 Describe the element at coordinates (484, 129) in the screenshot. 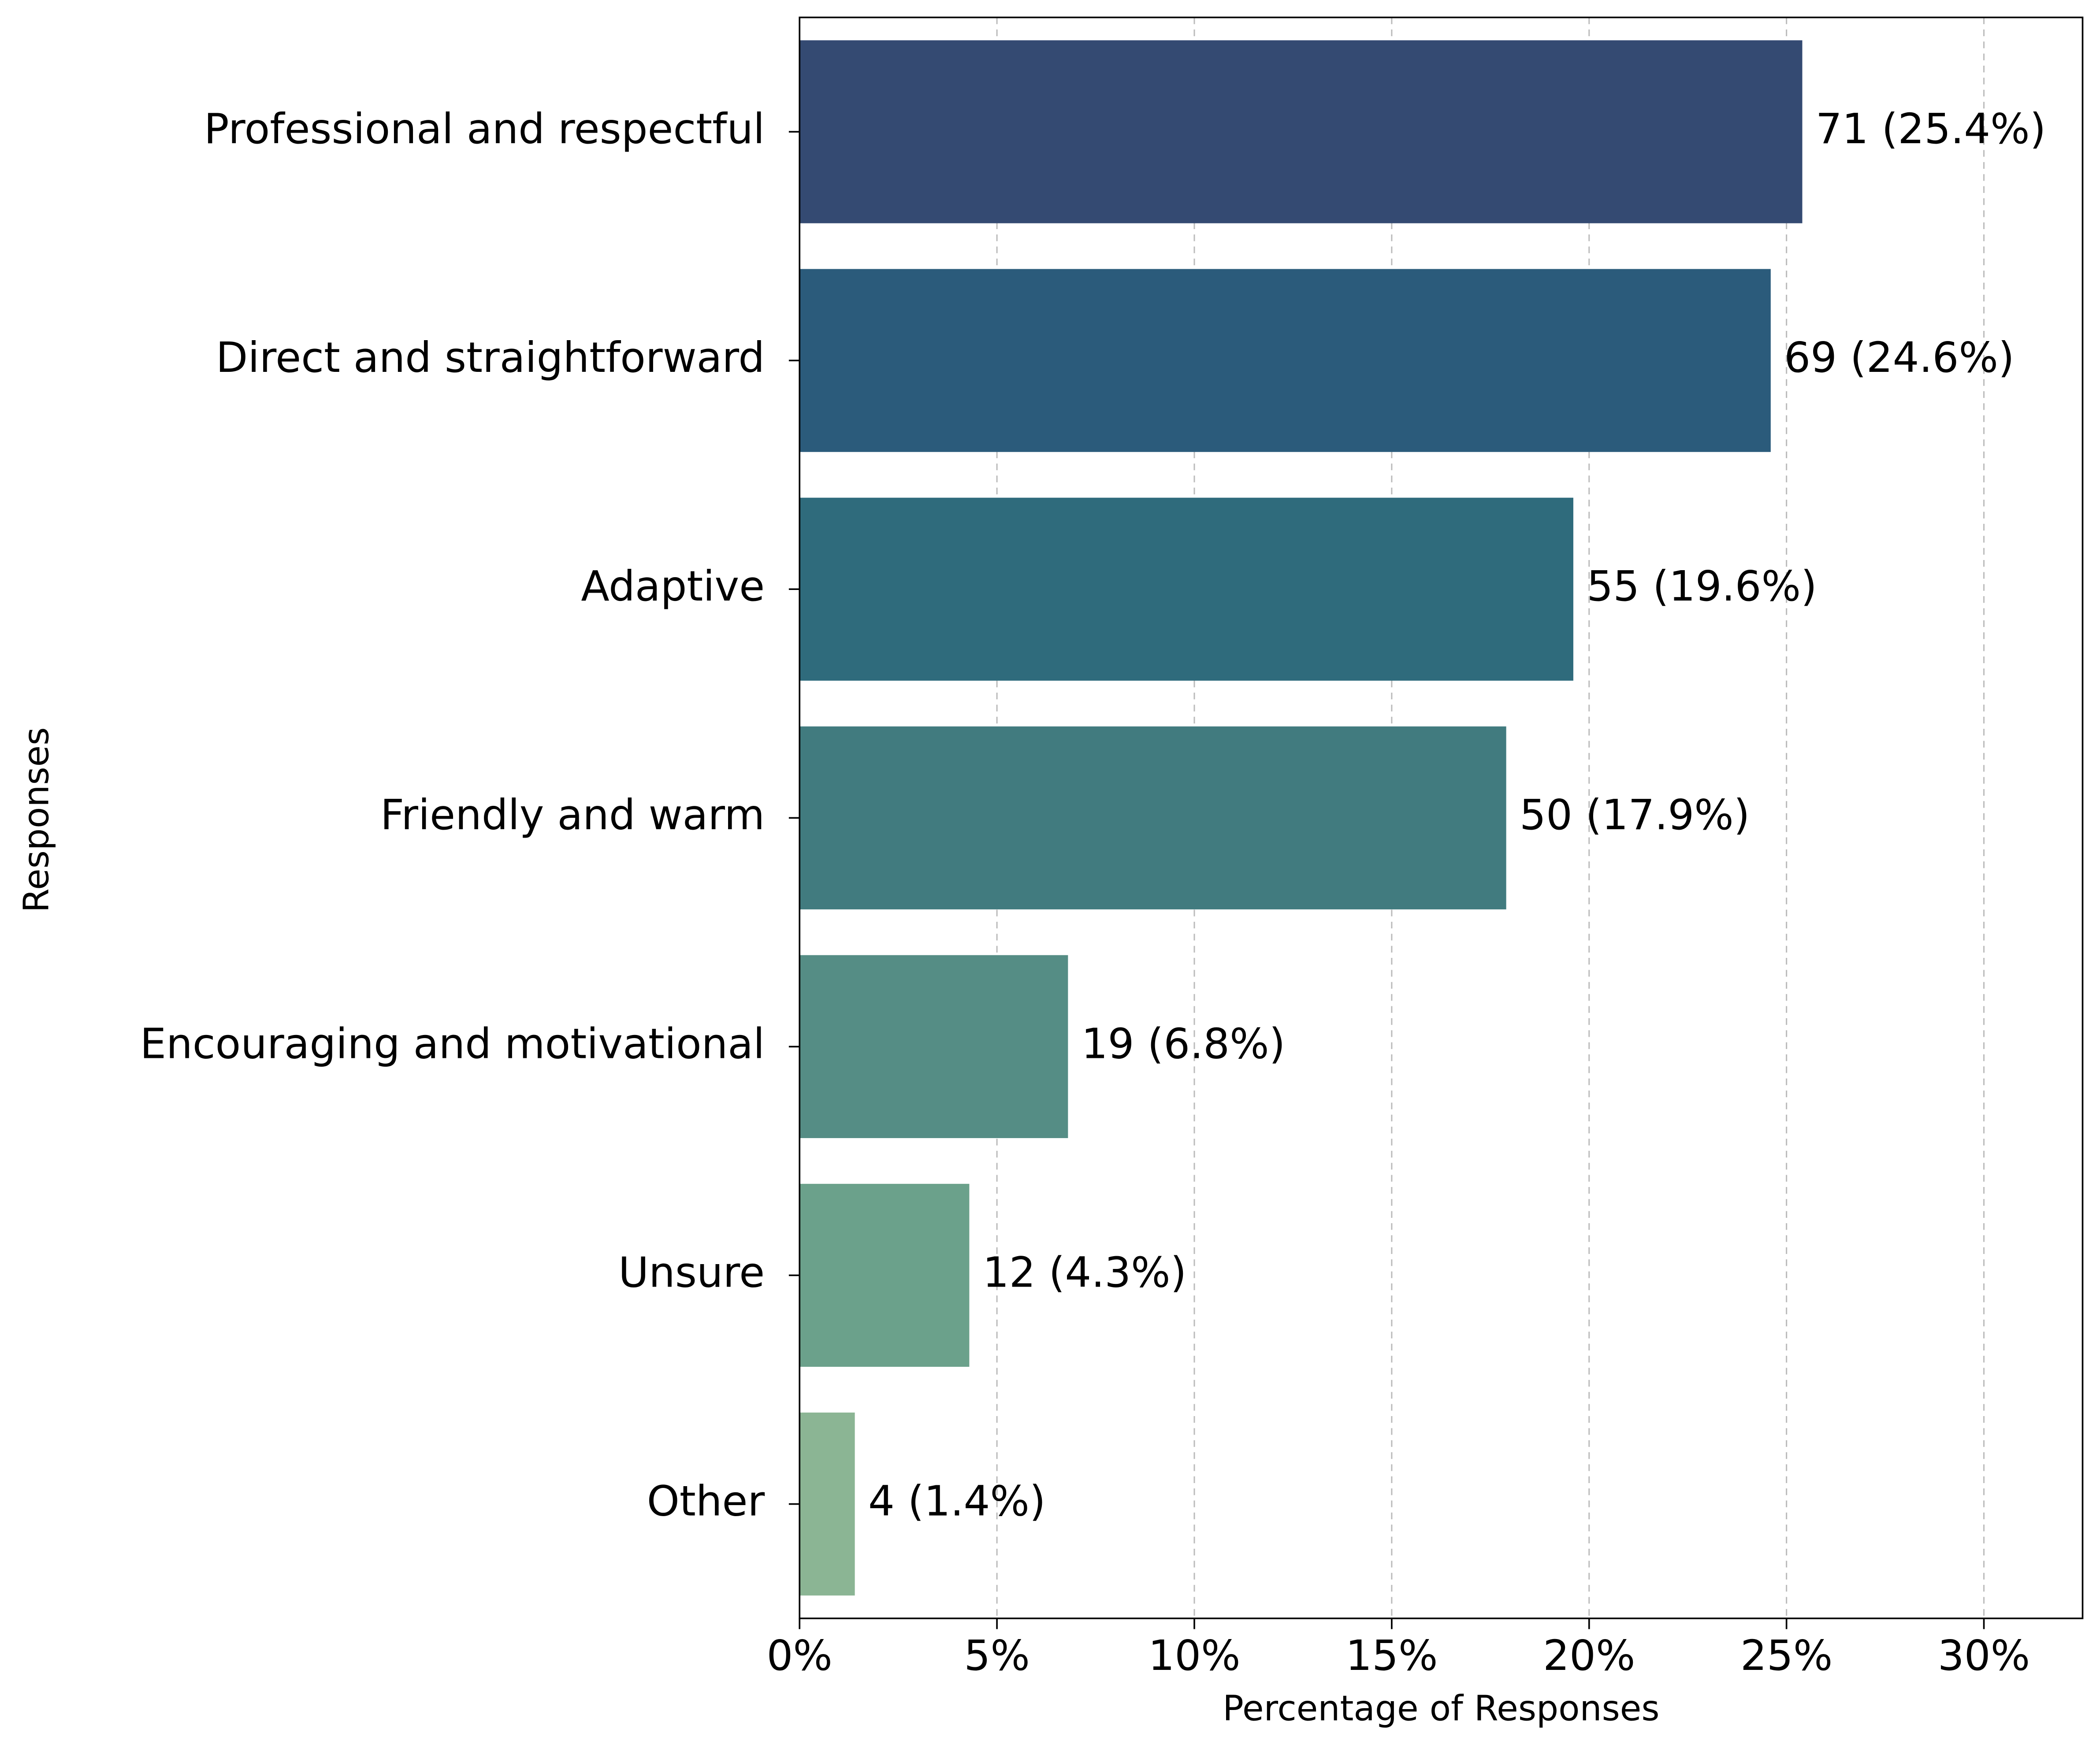

I see `y-tick-label: Professional and respectful` at that location.